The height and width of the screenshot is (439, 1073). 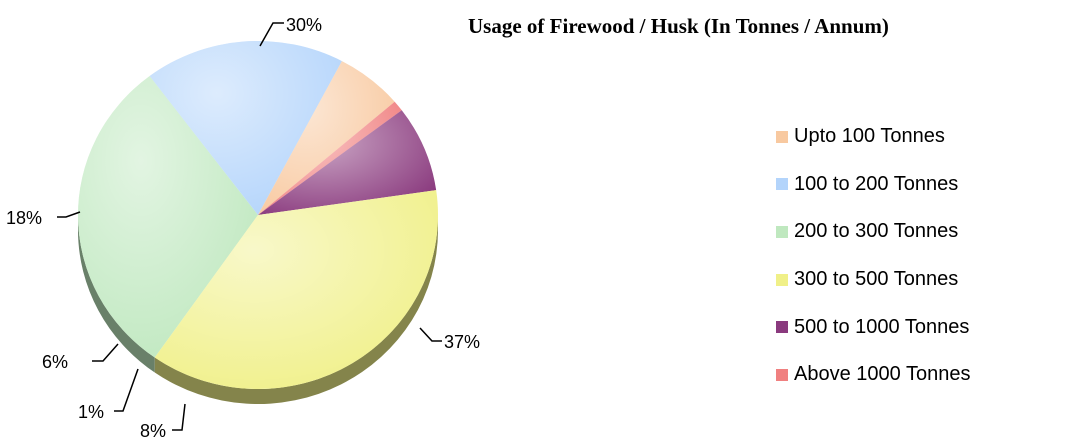 What do you see at coordinates (126, 390) in the screenshot?
I see `leader-line-above-1000-tonnes` at bounding box center [126, 390].